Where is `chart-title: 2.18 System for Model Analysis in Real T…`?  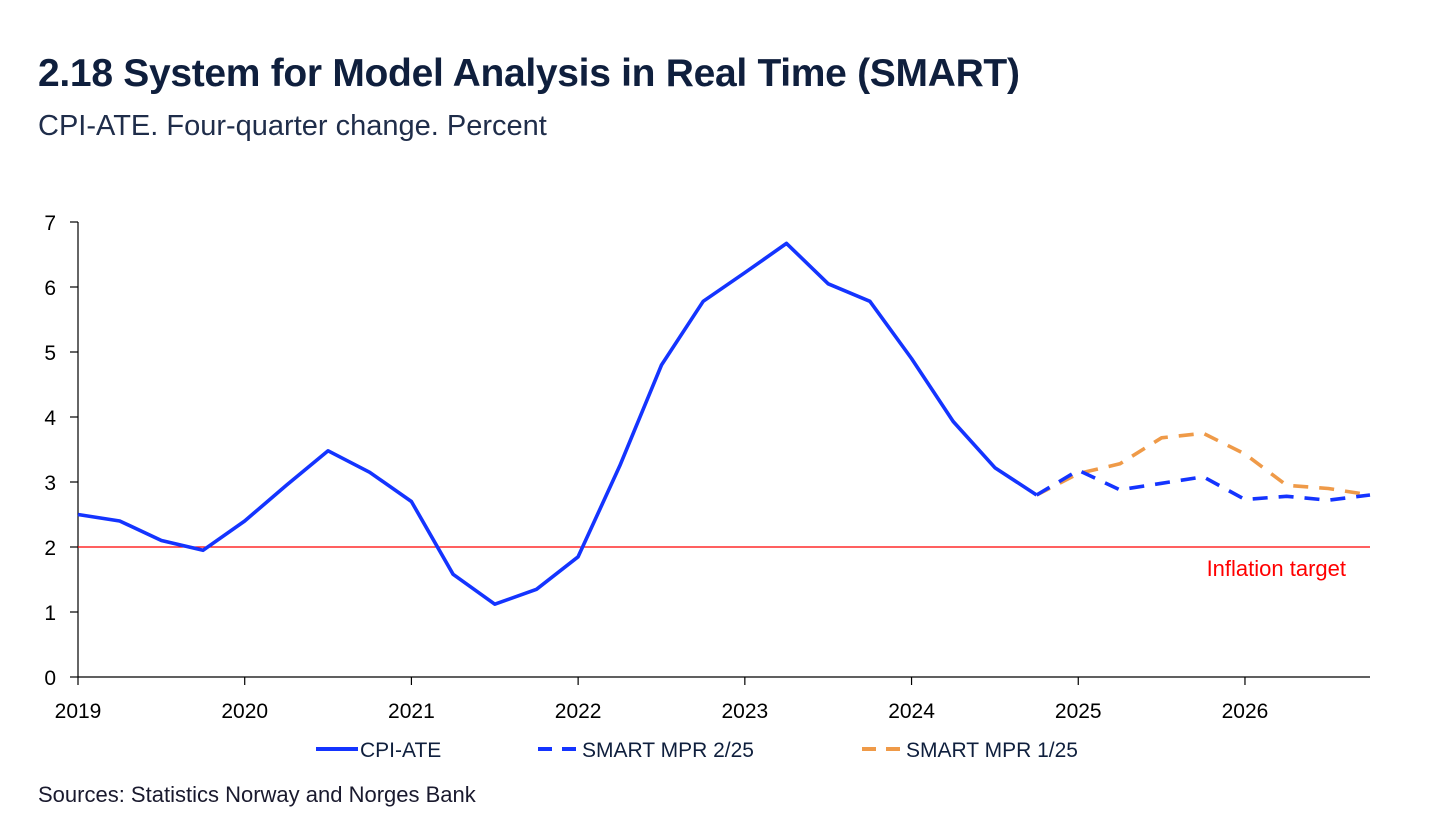
chart-title: 2.18 System for Model Analysis in Real T… is located at coordinates (529, 73).